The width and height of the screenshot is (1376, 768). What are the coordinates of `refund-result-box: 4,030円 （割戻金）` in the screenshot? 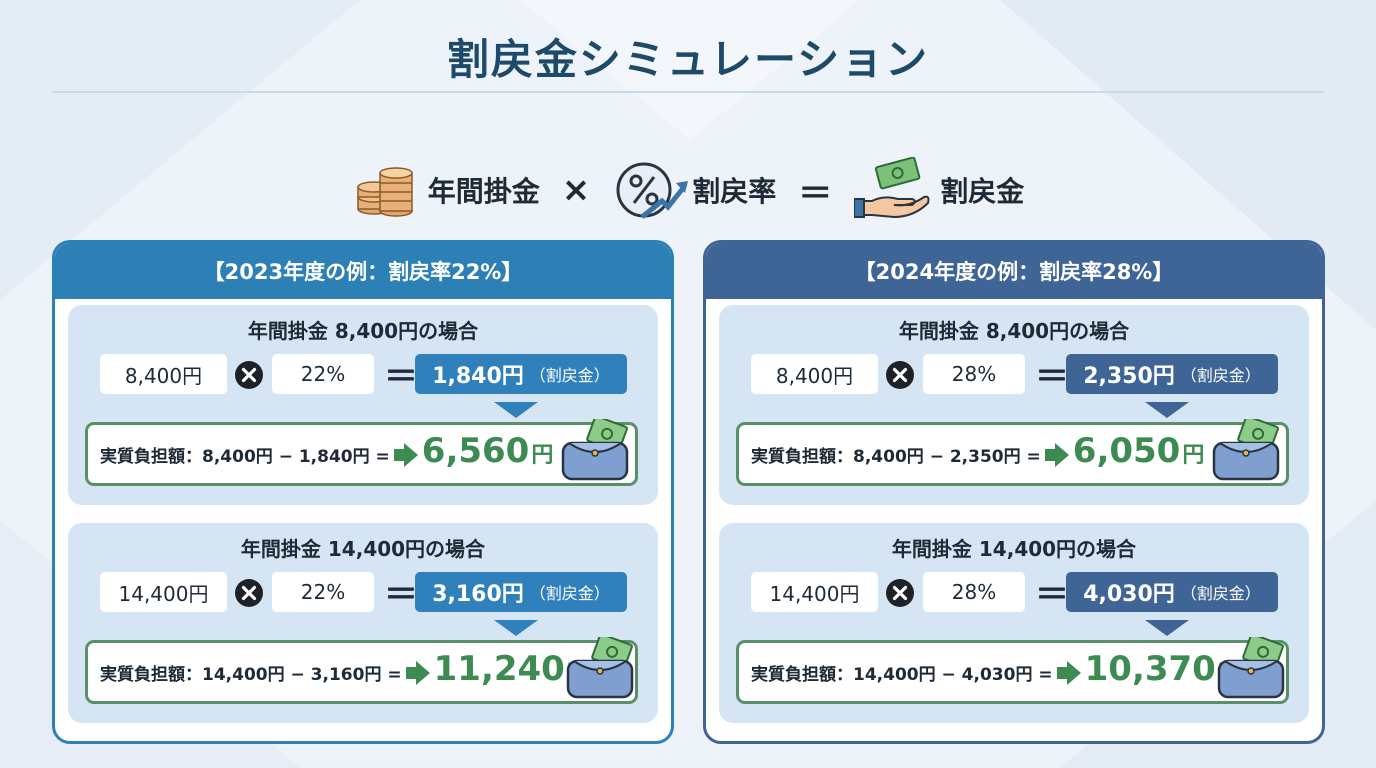 It's located at (1172, 592).